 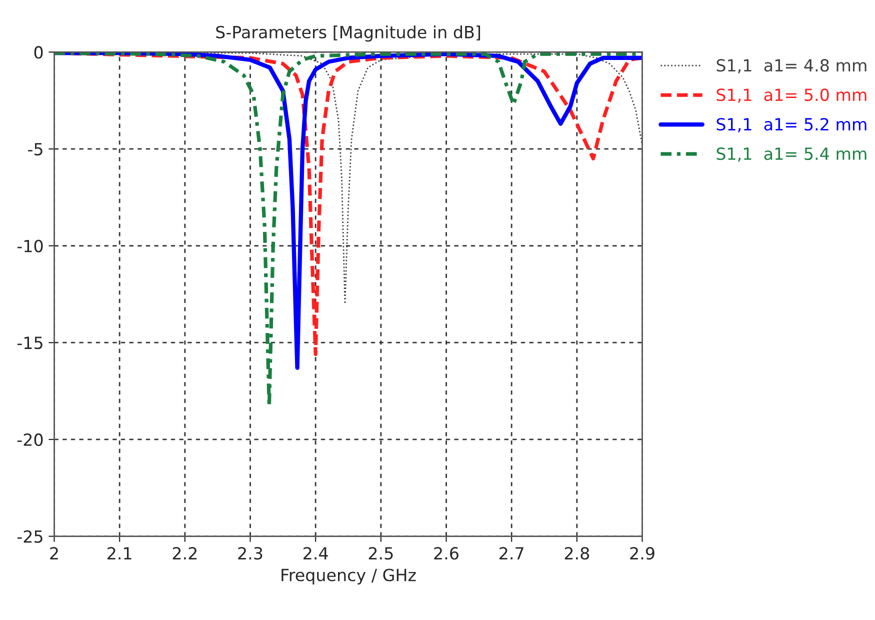 What do you see at coordinates (120, 553) in the screenshot?
I see `x-tick-label: 2.1` at bounding box center [120, 553].